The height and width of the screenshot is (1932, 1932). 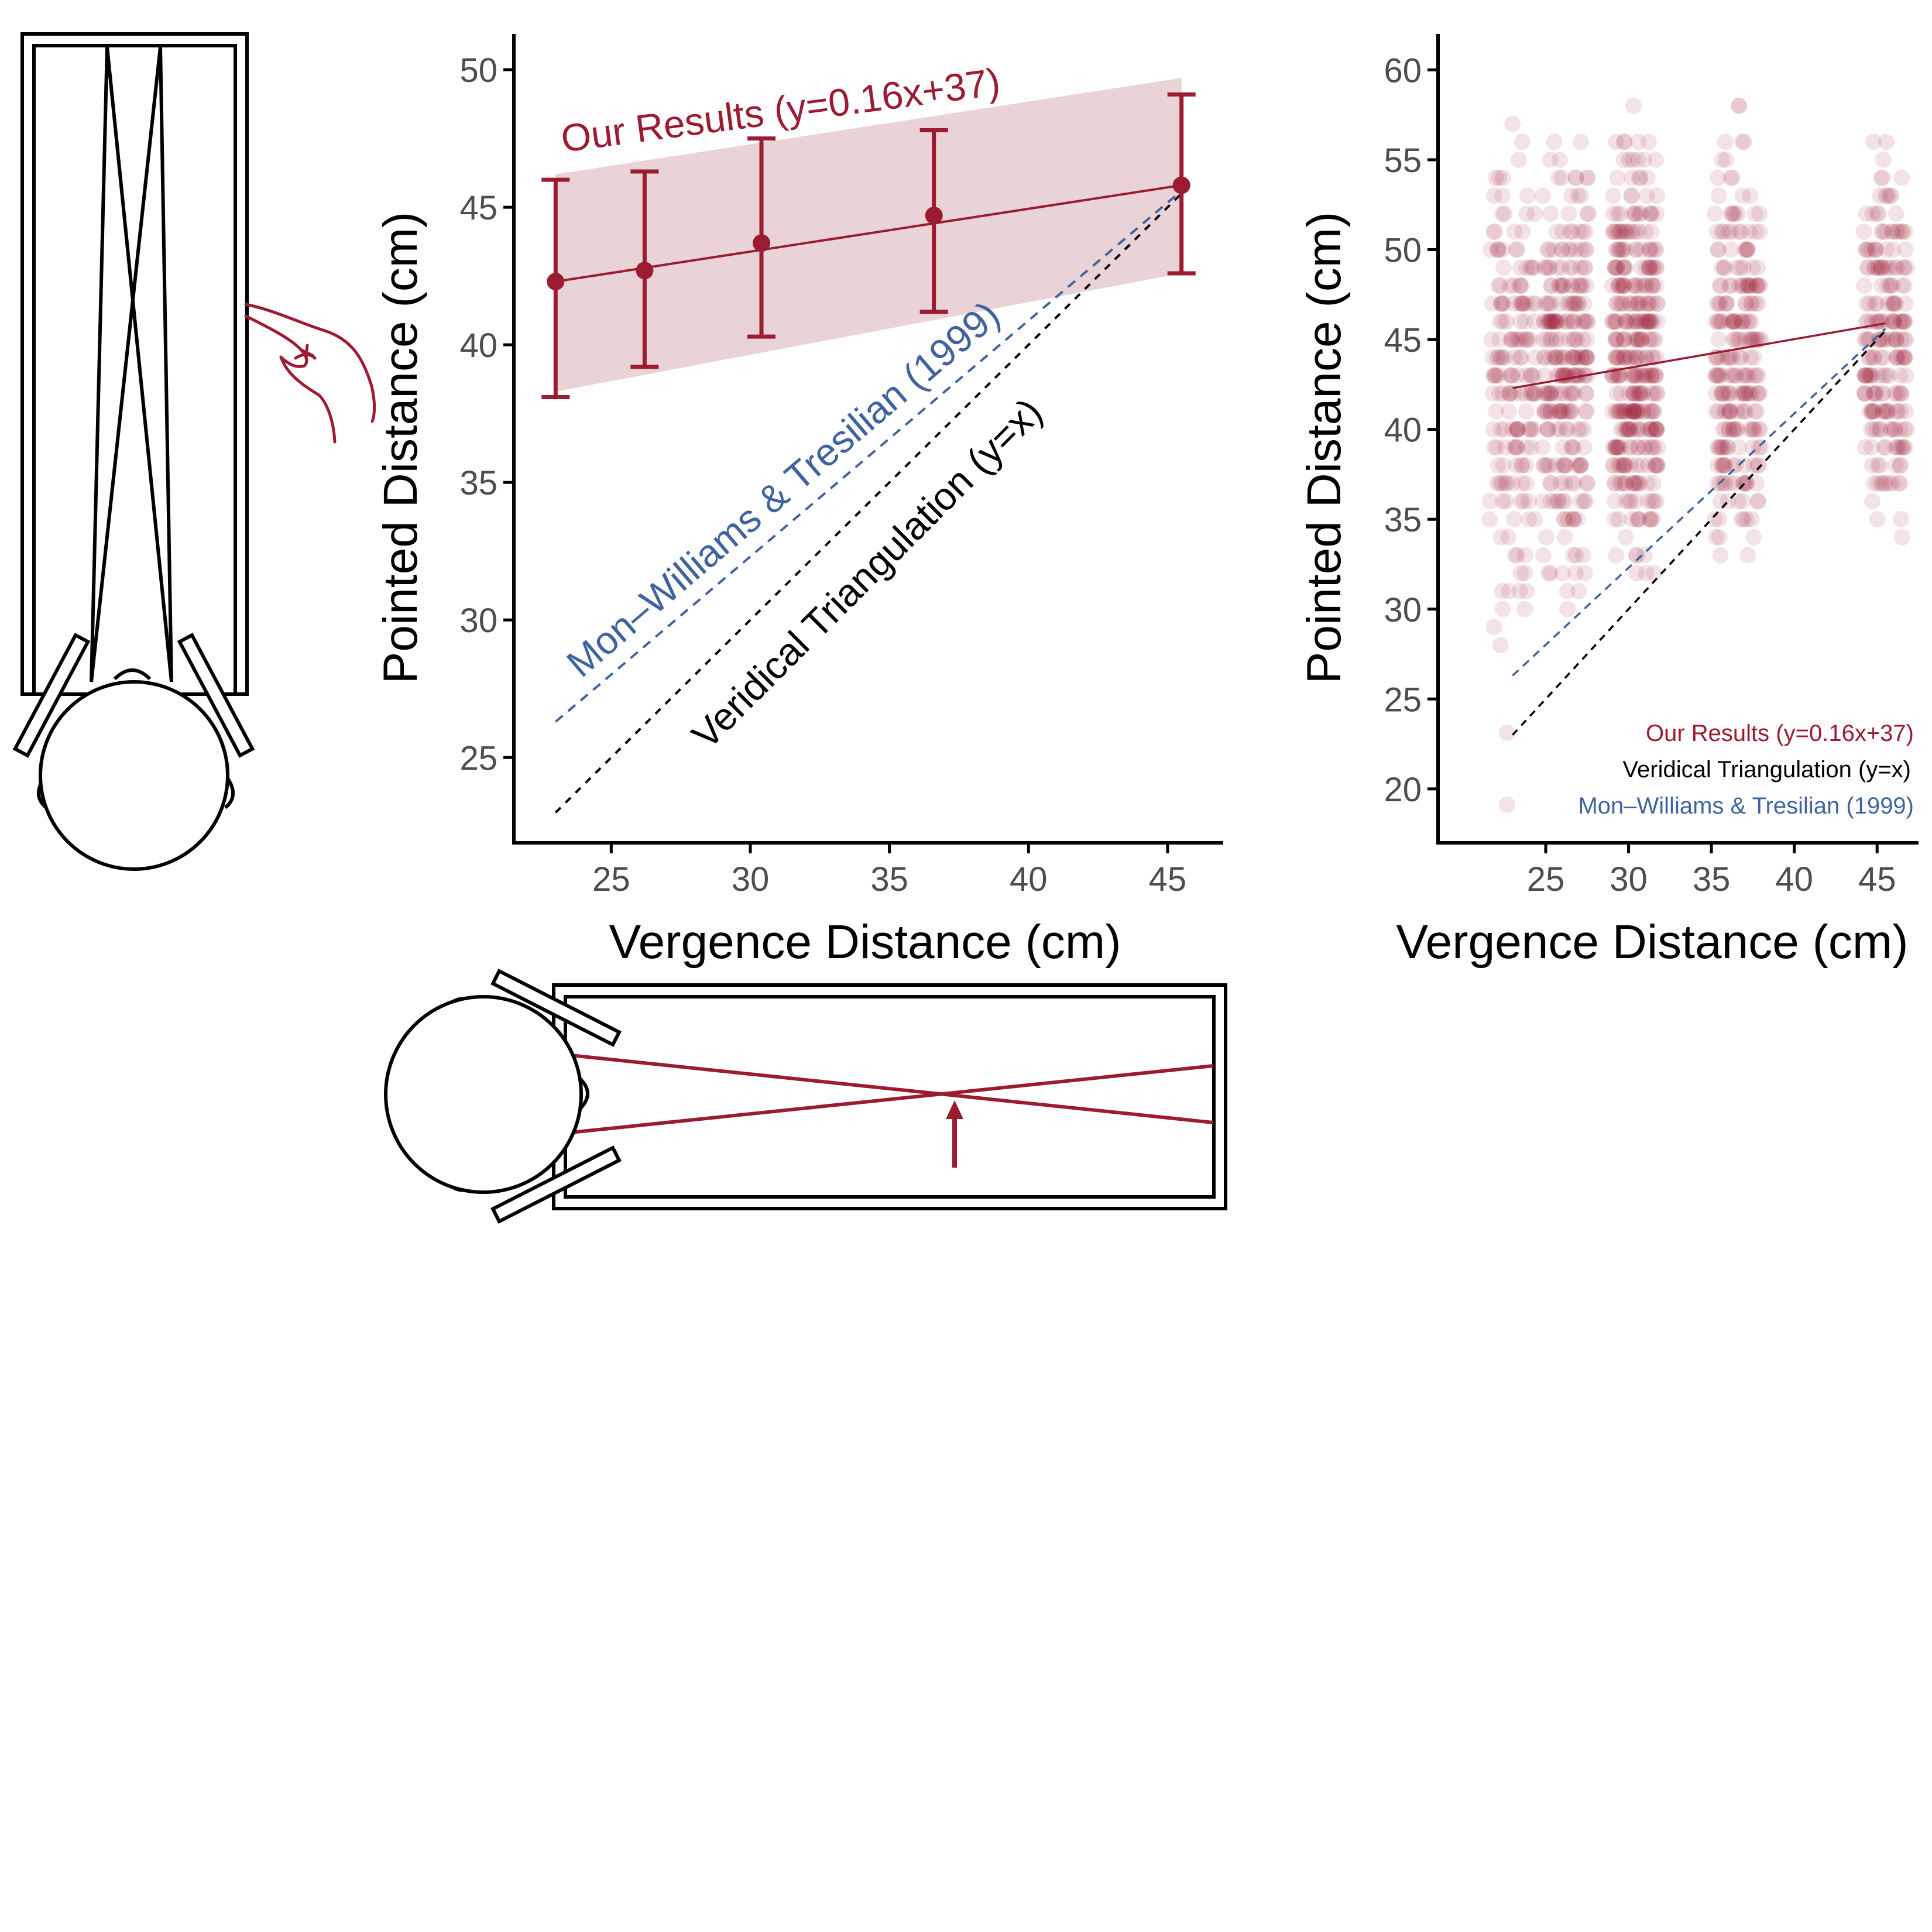 I want to click on y-tick-label: 40, so click(x=478, y=346).